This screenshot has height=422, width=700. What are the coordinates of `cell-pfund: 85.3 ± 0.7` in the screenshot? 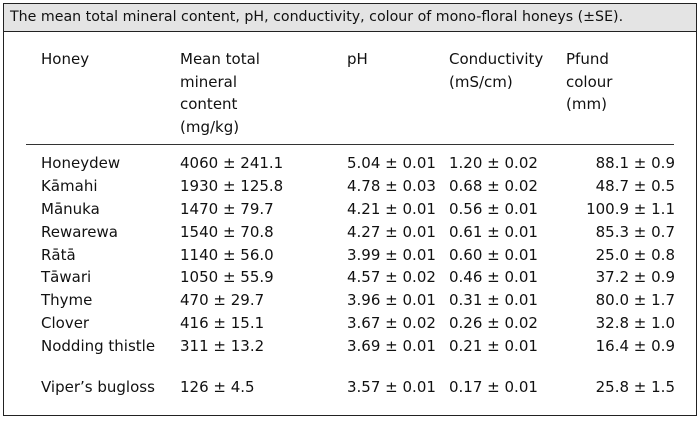 It's located at (635, 231).